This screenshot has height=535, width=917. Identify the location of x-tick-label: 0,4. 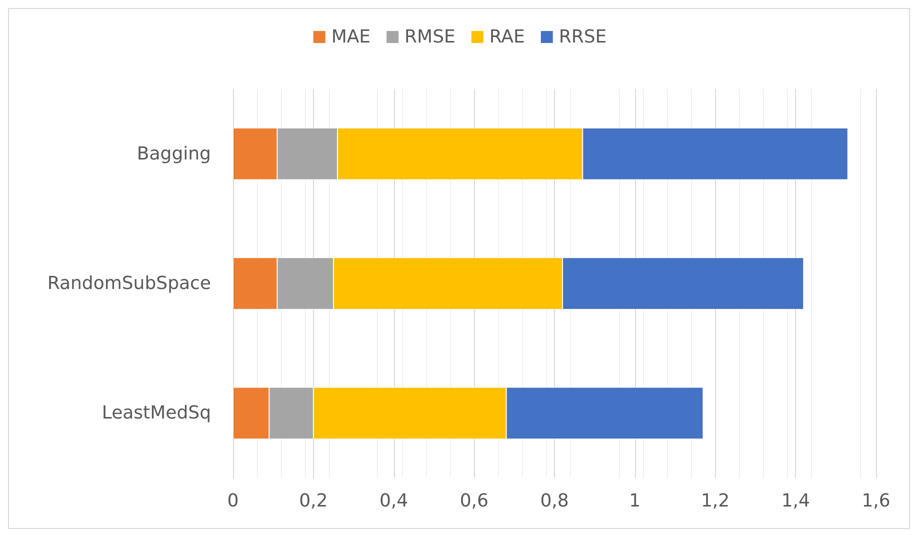
(393, 501).